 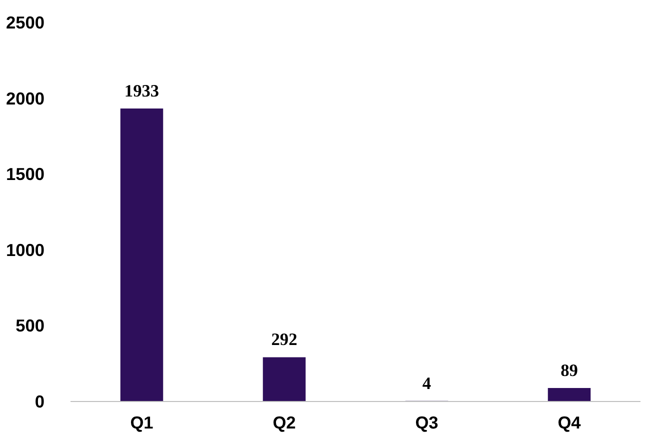 What do you see at coordinates (427, 383) in the screenshot?
I see `data-label: 4` at bounding box center [427, 383].